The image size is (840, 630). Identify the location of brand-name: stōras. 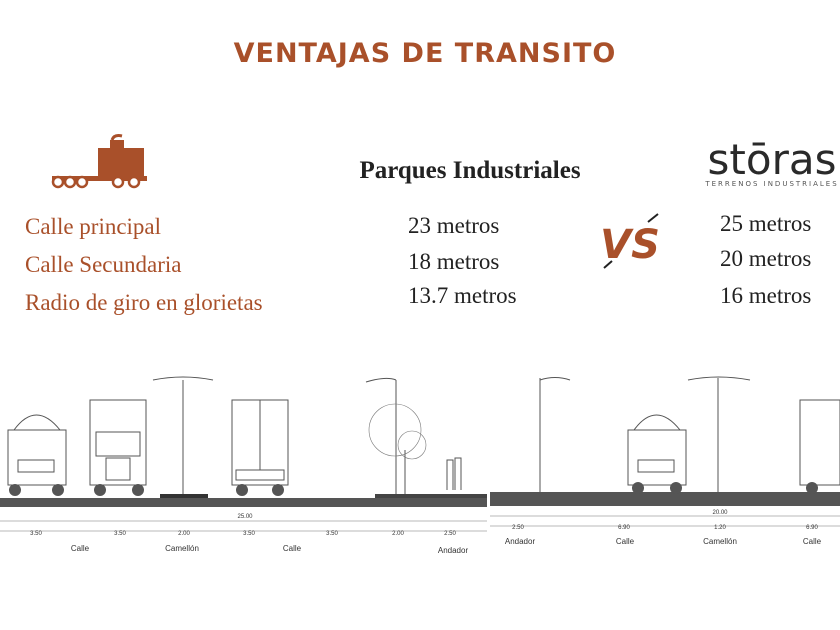
(772, 159).